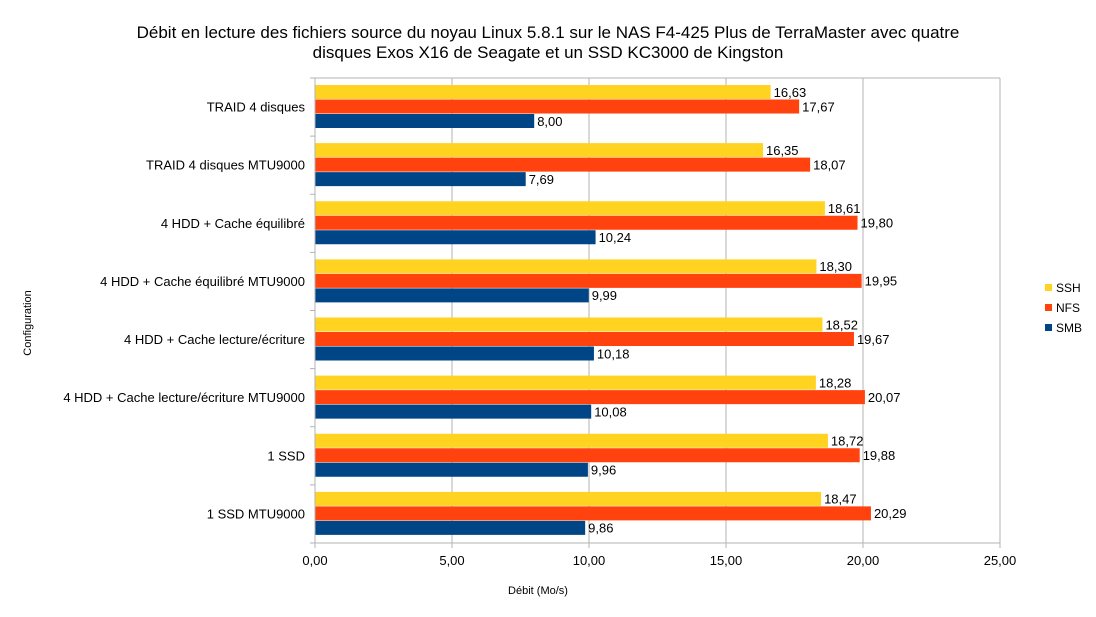 The image size is (1096, 617). I want to click on data-label-nfs: 19,88, so click(879, 455).